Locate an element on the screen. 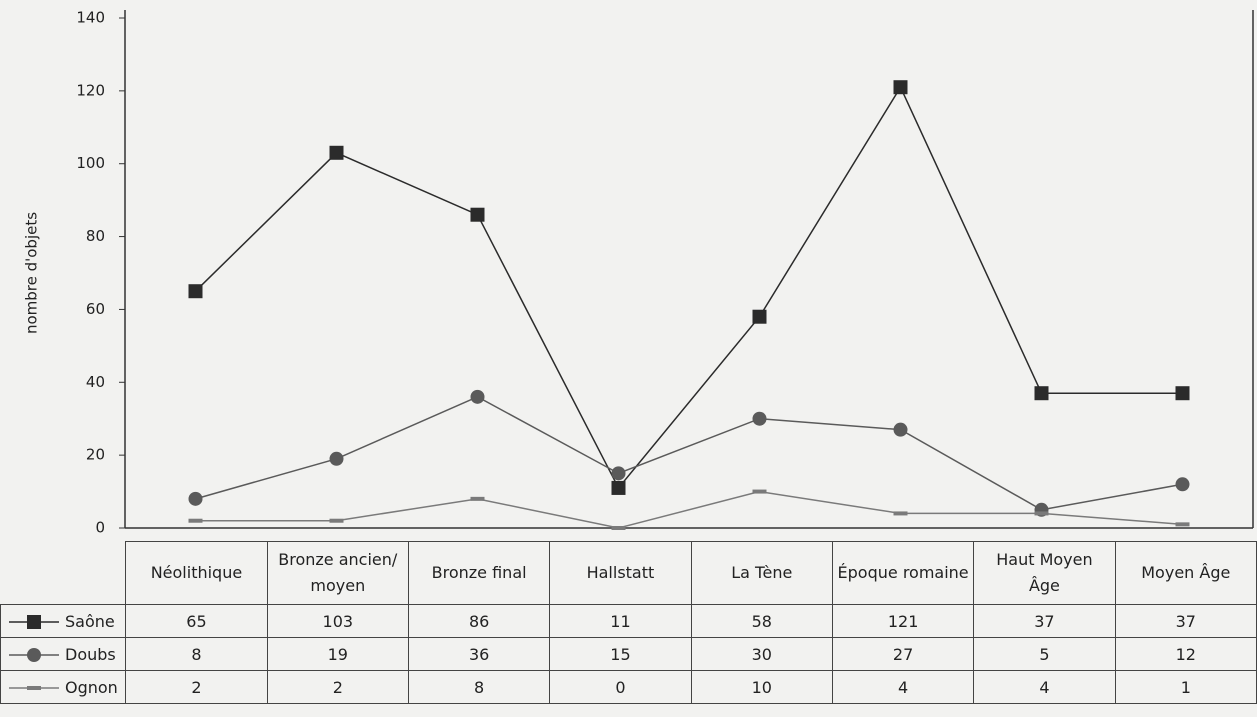 This screenshot has height=717, width=1257. table-row: Doubs 8 19 36 15 30 27 5 12 is located at coordinates (628, 654).